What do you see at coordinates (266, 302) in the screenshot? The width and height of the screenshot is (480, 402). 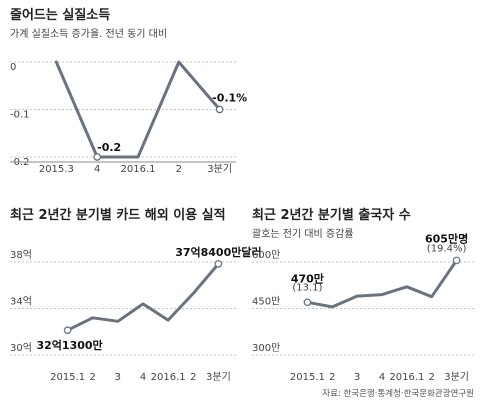 I see `c3-ytick-label: 450만` at bounding box center [266, 302].